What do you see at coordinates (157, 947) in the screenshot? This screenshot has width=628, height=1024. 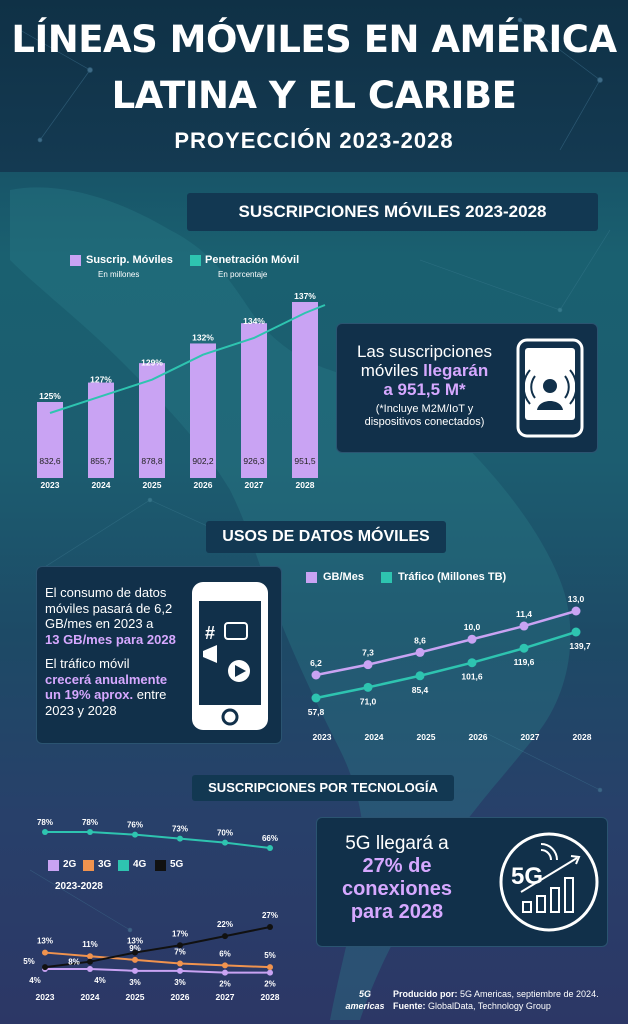 I see `5g-line` at bounding box center [157, 947].